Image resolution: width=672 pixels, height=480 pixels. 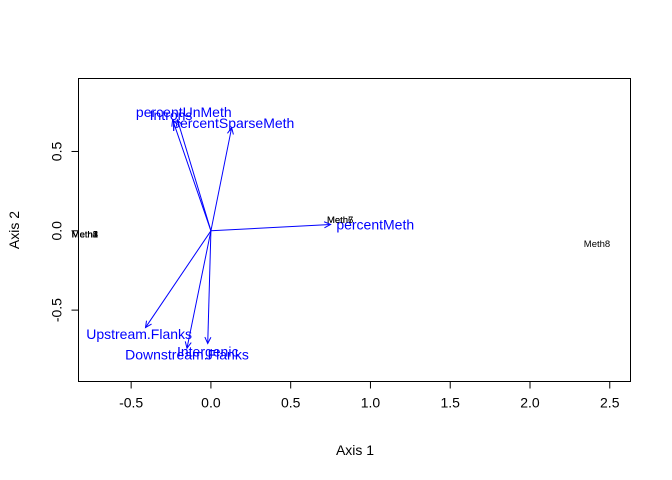 What do you see at coordinates (610, 403) in the screenshot?
I see `x-tick-label: 2.5` at bounding box center [610, 403].